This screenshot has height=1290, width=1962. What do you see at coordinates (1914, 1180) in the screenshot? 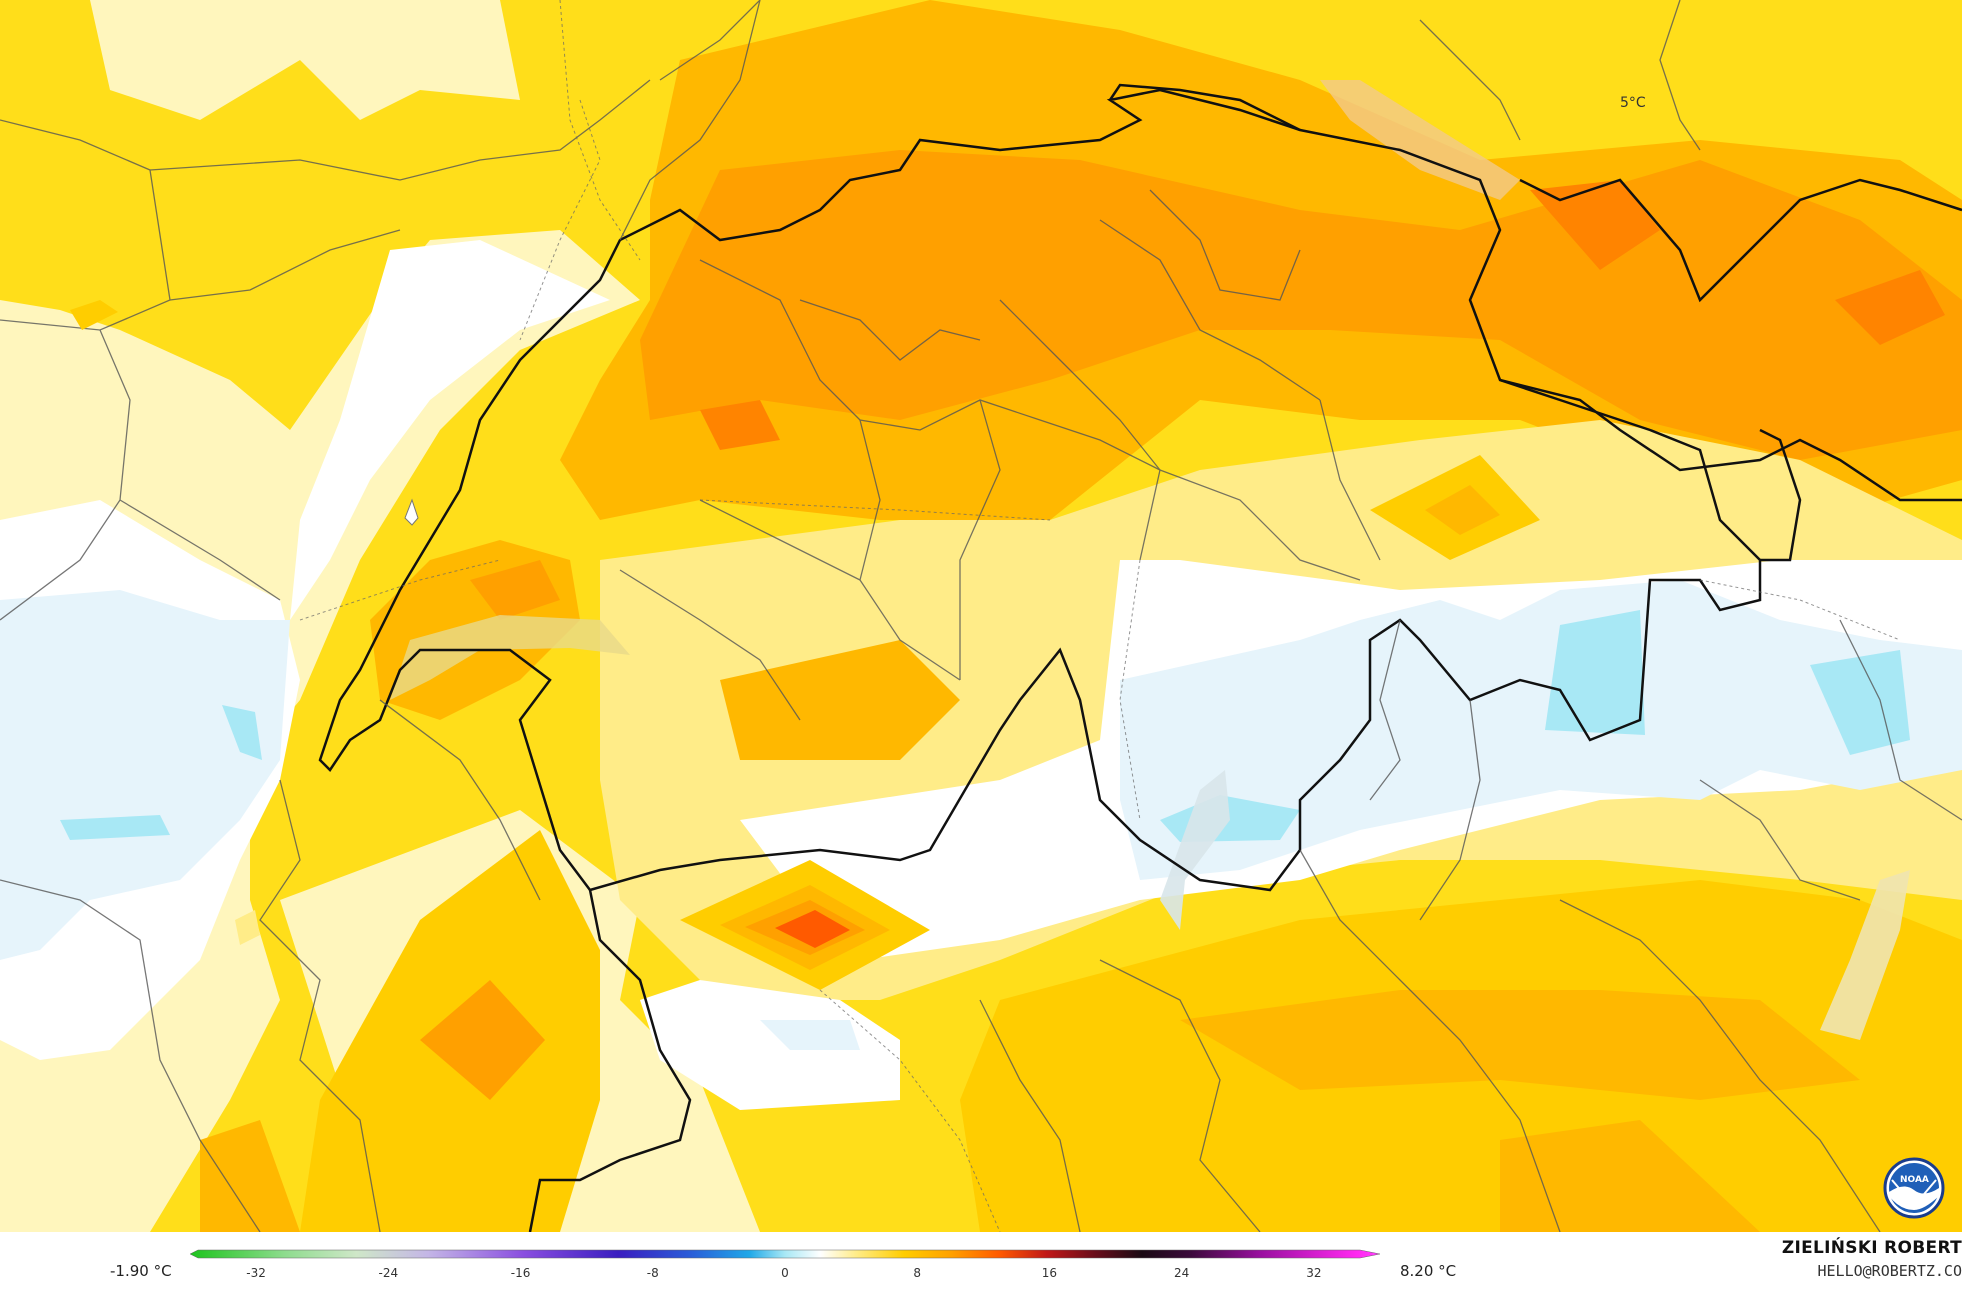
I see `svg-text: NOAA` at bounding box center [1914, 1180].